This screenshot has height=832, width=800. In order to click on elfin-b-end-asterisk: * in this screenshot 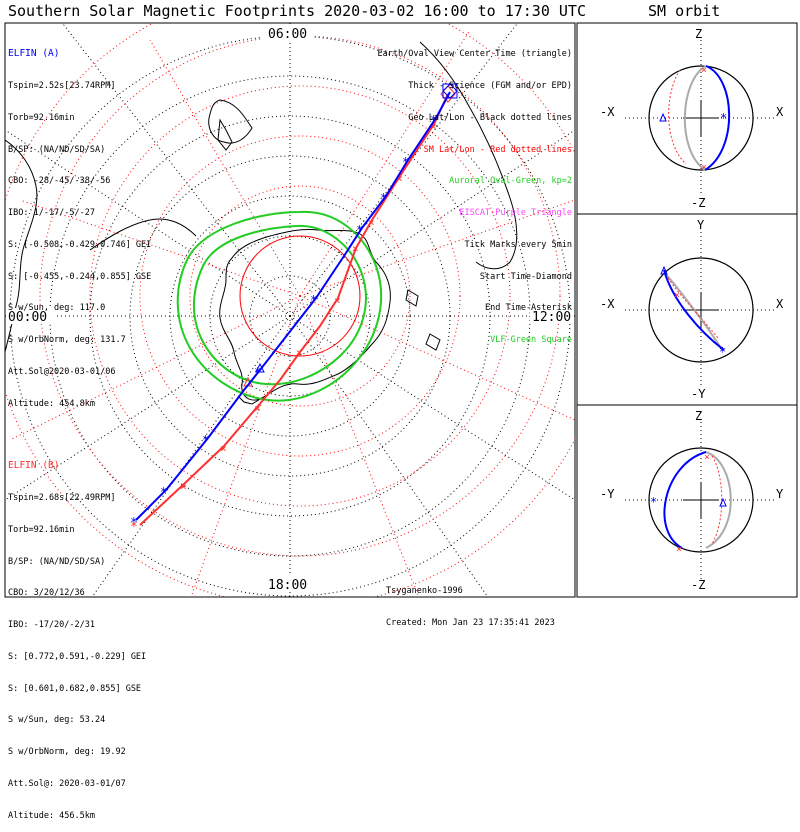, I will do `click(134, 527)`.